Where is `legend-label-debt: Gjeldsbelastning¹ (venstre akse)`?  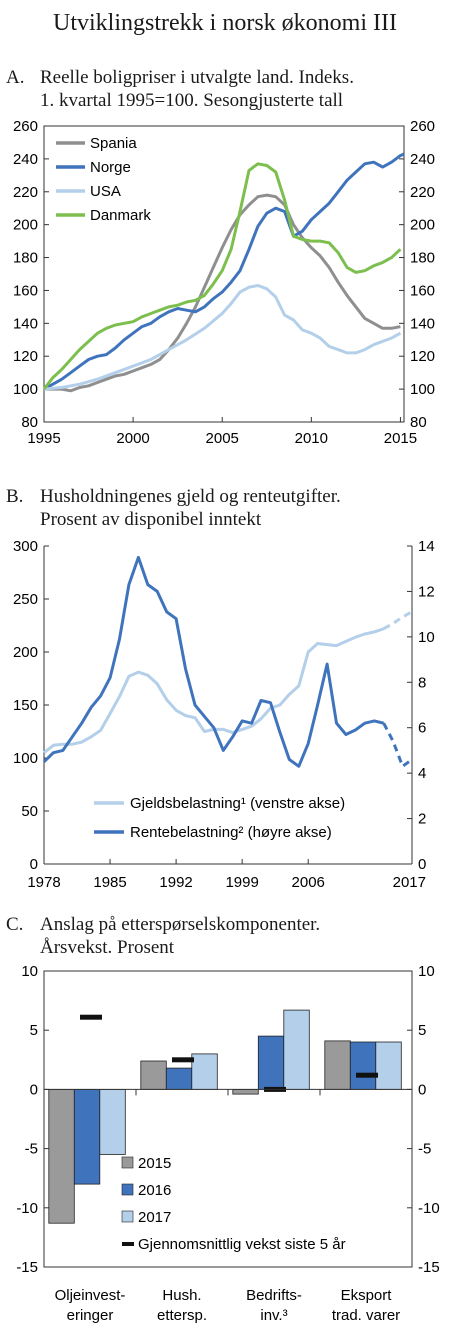 legend-label-debt: Gjeldsbelastning¹ (venstre akse) is located at coordinates (237, 803).